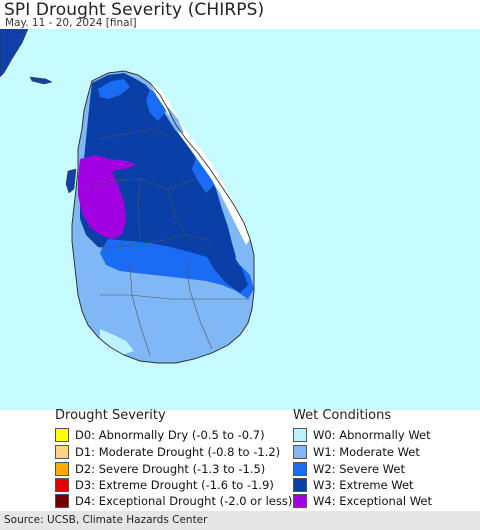 The image size is (480, 530). What do you see at coordinates (227, 264) in the screenshot?
I see `region-w3-eastern-strip` at bounding box center [227, 264].